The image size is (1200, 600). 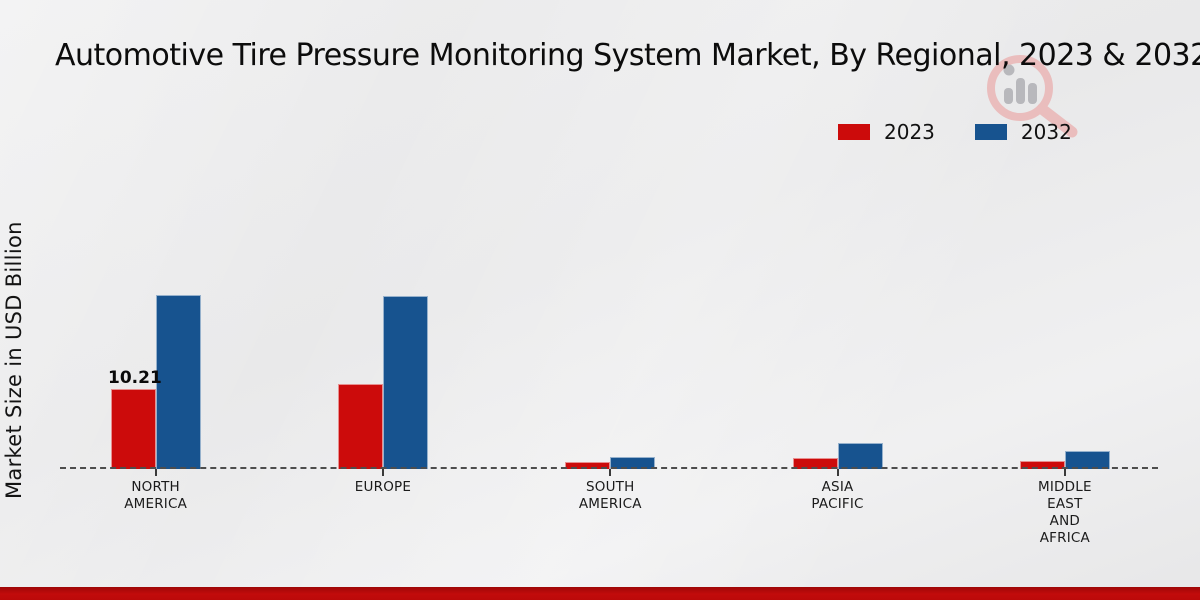 What do you see at coordinates (156, 495) in the screenshot?
I see `x-axis-label-north-america: NORTH AMERICA` at bounding box center [156, 495].